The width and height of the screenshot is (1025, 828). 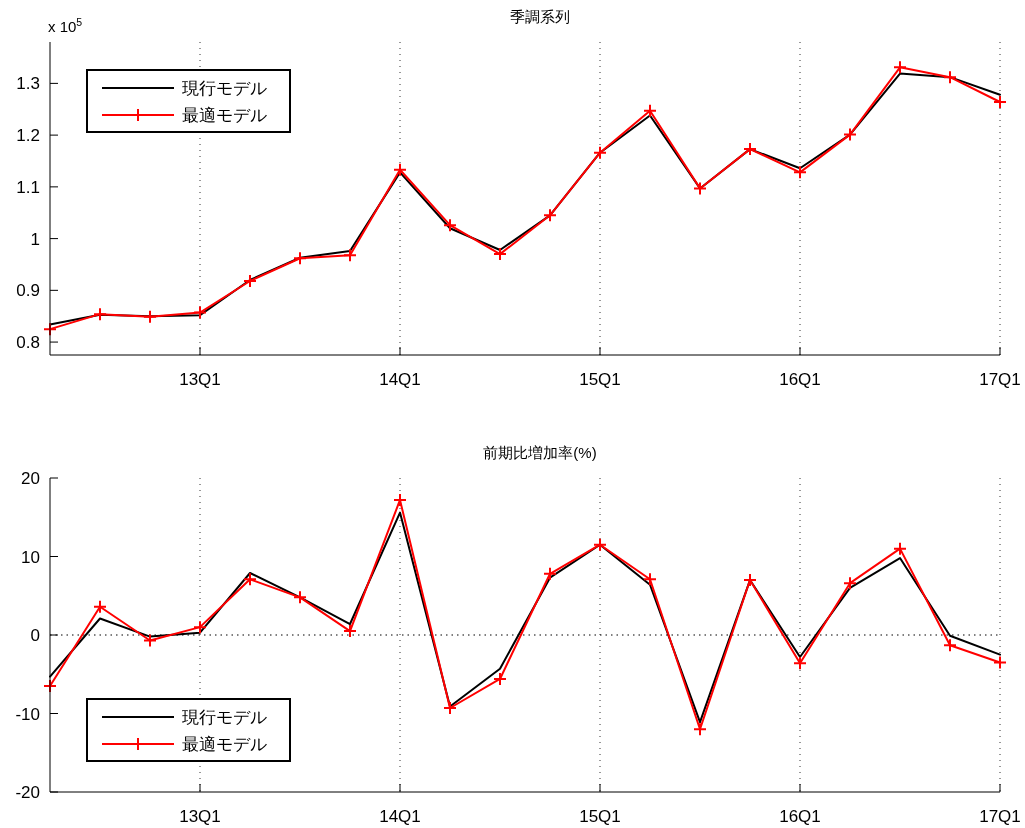 What do you see at coordinates (28, 187) in the screenshot?
I see `y-tick-label: 1.1` at bounding box center [28, 187].